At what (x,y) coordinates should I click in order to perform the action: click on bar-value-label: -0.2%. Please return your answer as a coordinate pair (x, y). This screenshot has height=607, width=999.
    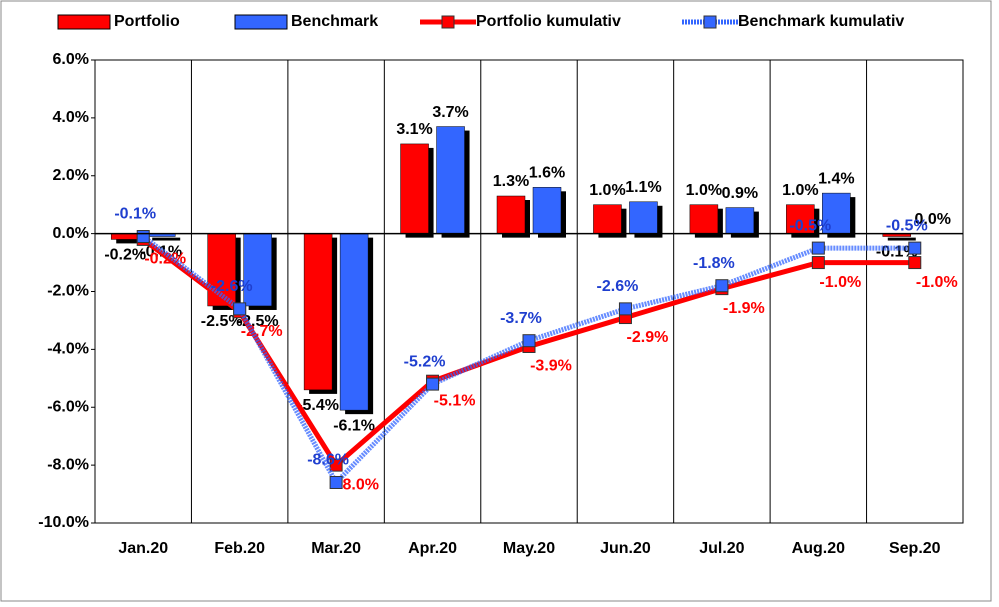
    Looking at the image, I should click on (125, 255).